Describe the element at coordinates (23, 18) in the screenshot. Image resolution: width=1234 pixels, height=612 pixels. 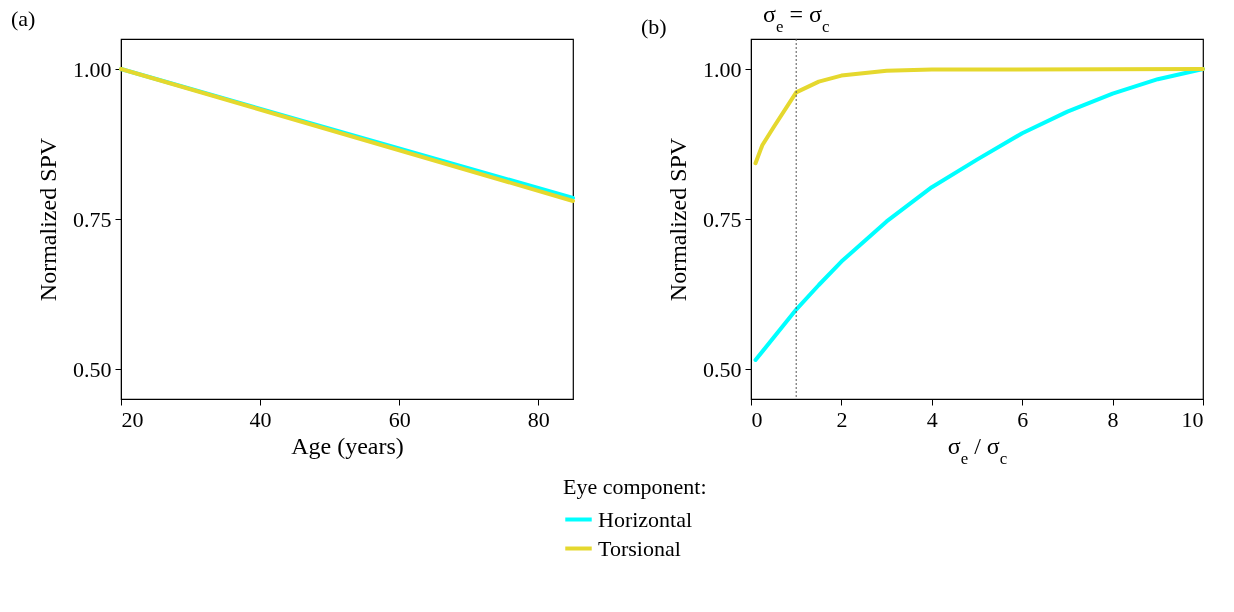
I see `chart-title: (a)` at that location.